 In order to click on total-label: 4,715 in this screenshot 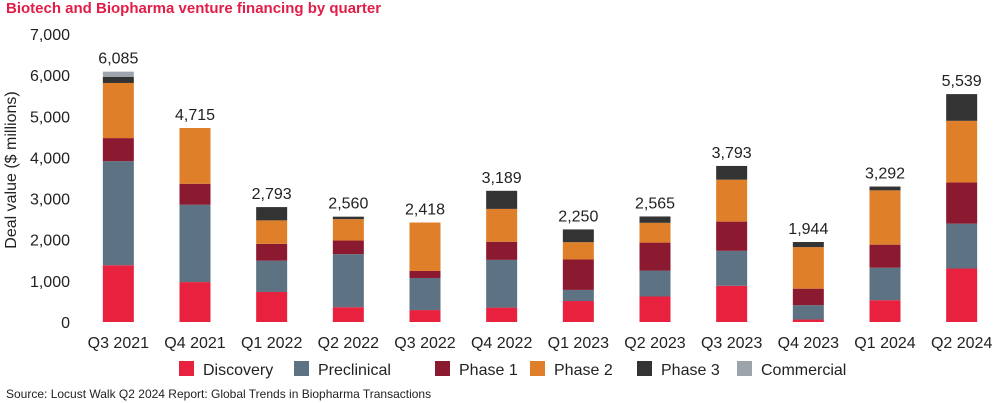, I will do `click(195, 115)`.